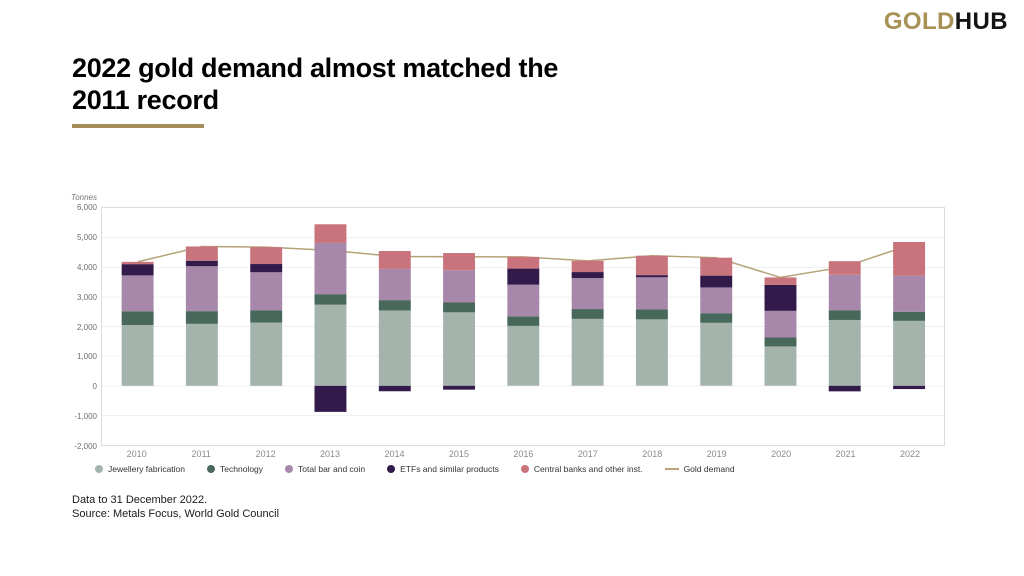 This screenshot has height=576, width=1024. Describe the element at coordinates (84, 197) in the screenshot. I see `y-axis-unit-label: Tonnes` at that location.